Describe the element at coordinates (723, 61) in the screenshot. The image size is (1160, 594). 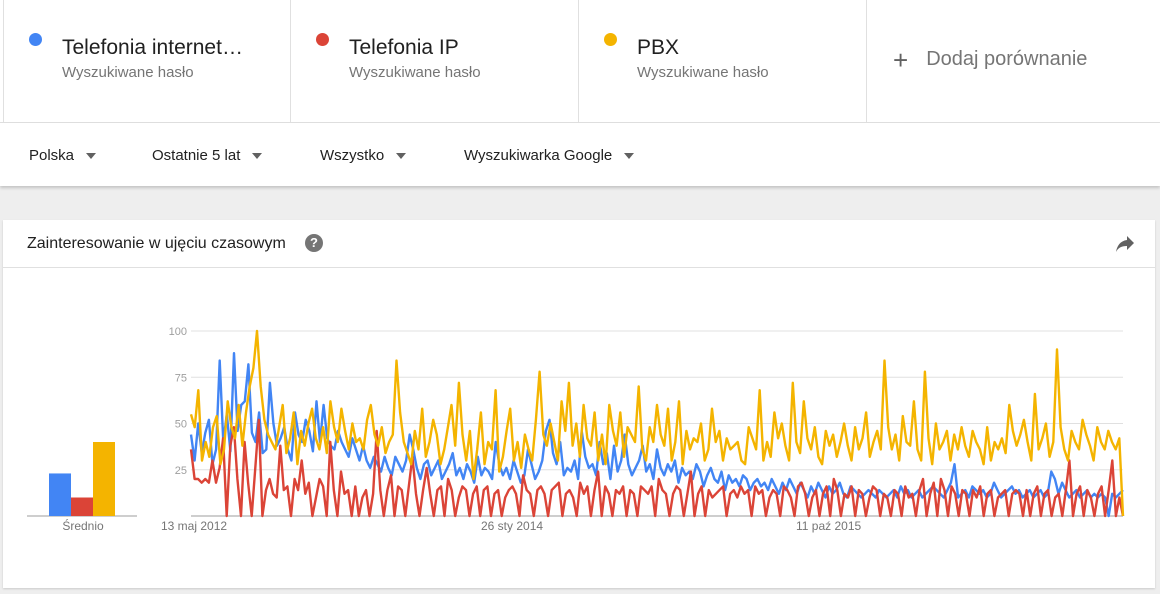
I see `term-card-3: PBX Wyszukiwane hasło` at that location.